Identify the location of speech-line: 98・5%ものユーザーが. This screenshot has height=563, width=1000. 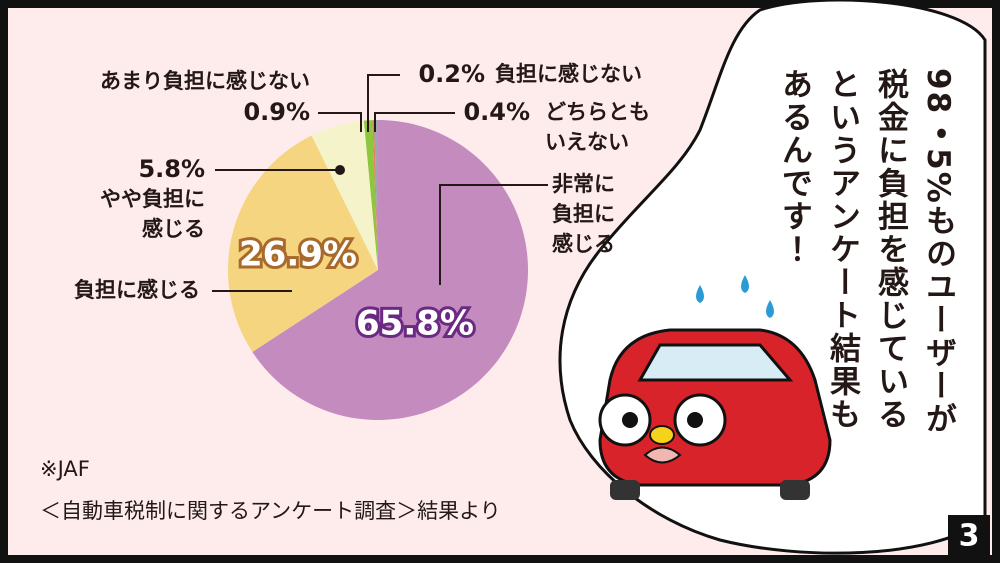
(938, 252).